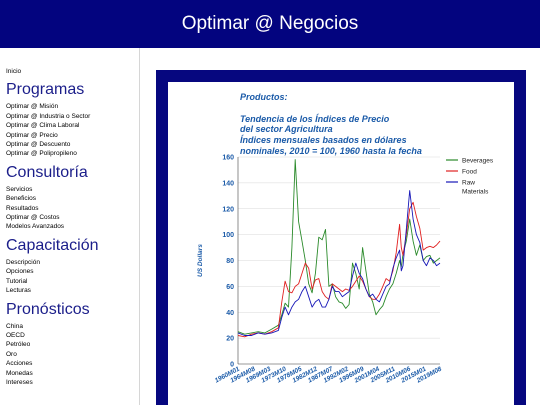 This screenshot has width=540, height=405. Describe the element at coordinates (478, 161) in the screenshot. I see `legend-label: Beverages` at that location.